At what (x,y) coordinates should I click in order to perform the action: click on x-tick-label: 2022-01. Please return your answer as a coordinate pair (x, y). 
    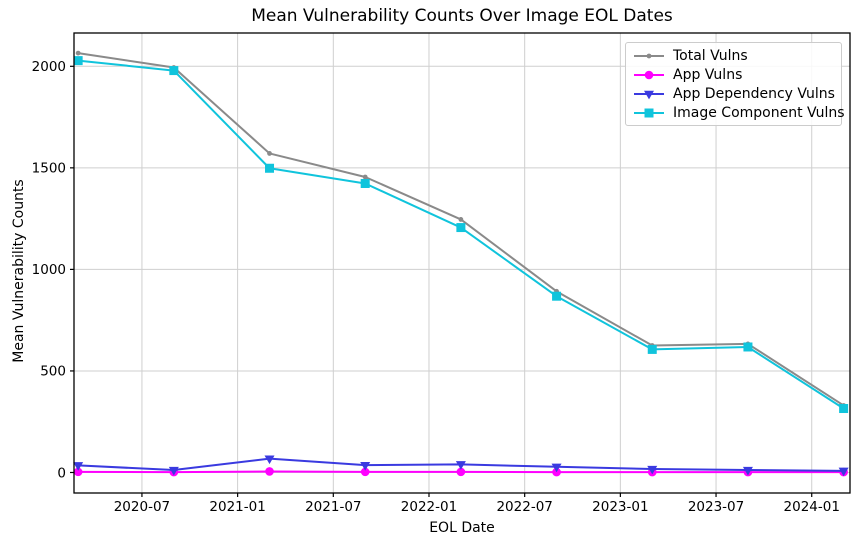
    Looking at the image, I should click on (429, 507).